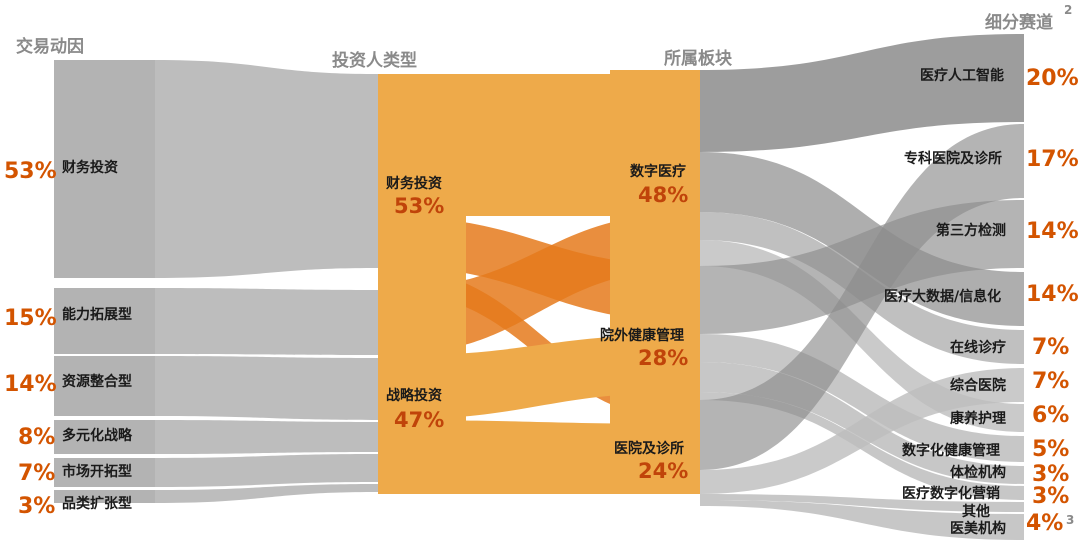 The width and height of the screenshot is (1080, 541). Describe the element at coordinates (30, 318) in the screenshot. I see `motive-percent: 15%` at that location.